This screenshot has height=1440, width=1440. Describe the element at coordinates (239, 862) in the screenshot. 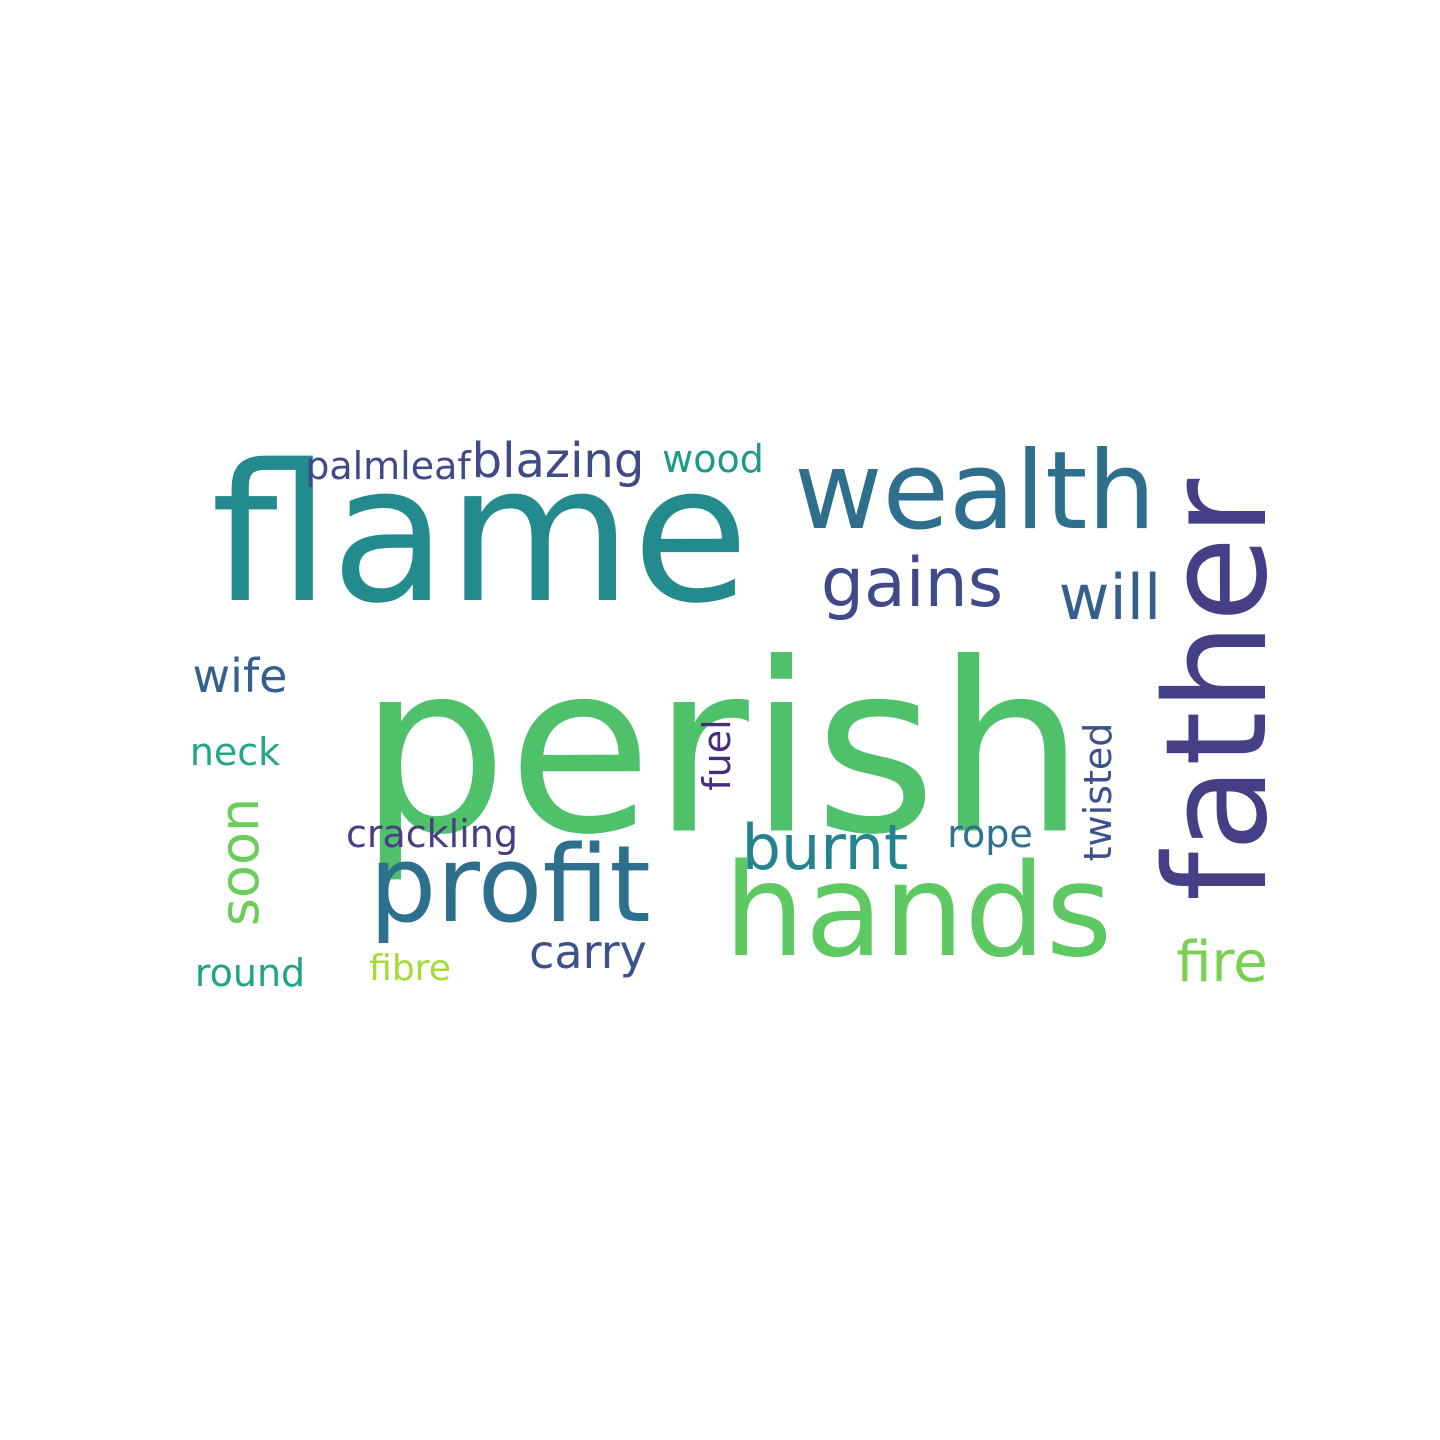

I see `word-soon: soon` at that location.